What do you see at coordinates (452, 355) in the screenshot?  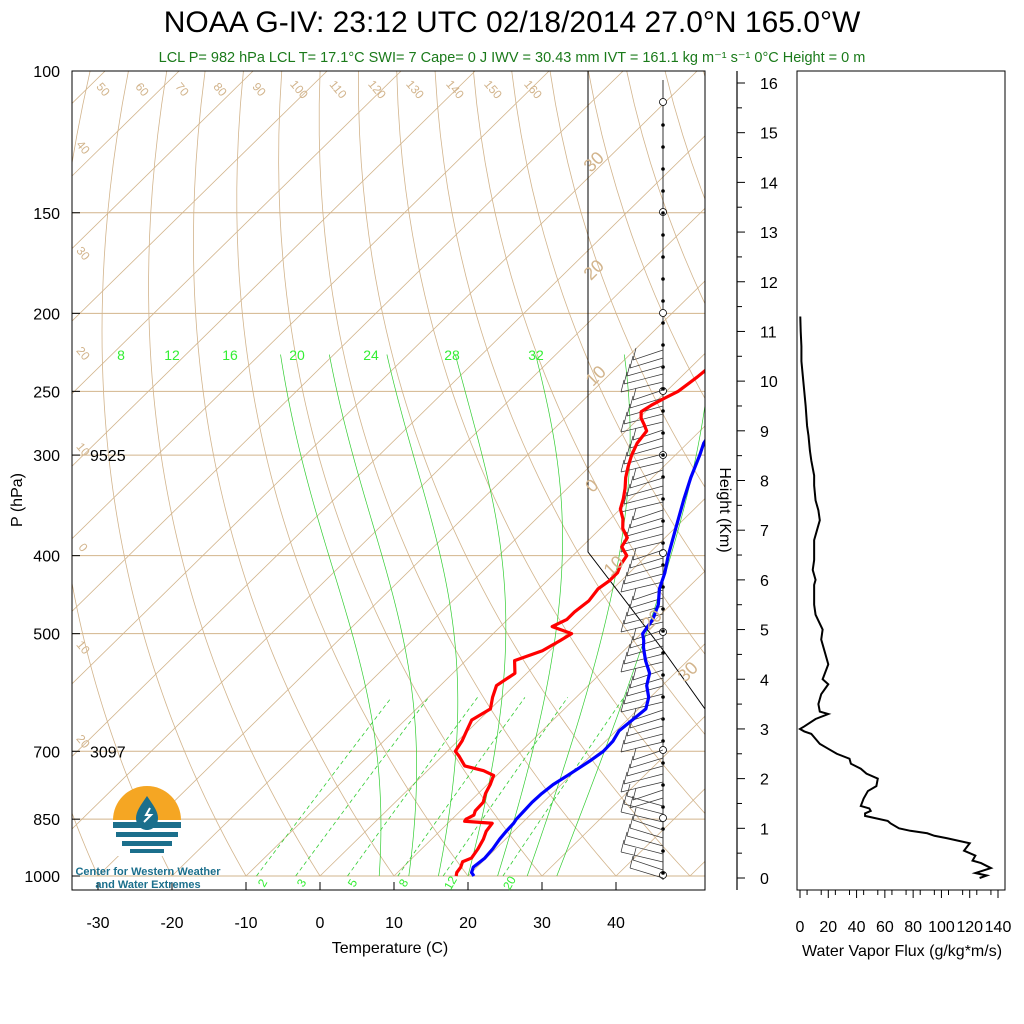 I see `moist-adiabat-label: 28` at bounding box center [452, 355].